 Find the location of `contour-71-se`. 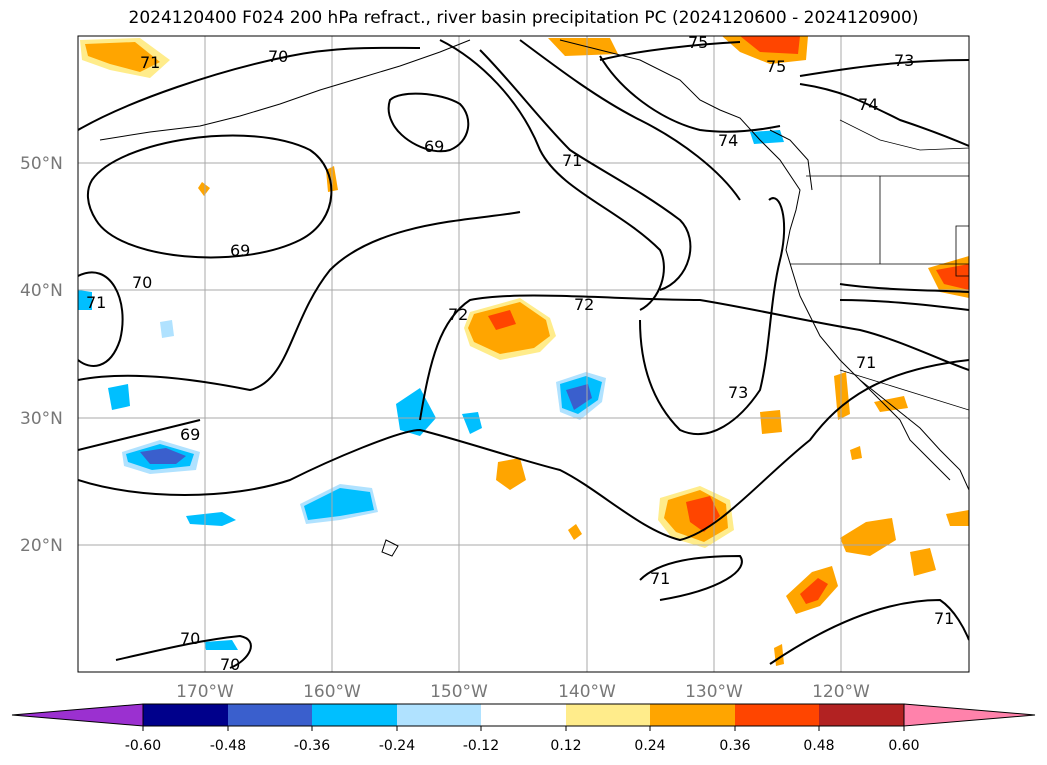

contour-71-se is located at coordinates (691, 577).